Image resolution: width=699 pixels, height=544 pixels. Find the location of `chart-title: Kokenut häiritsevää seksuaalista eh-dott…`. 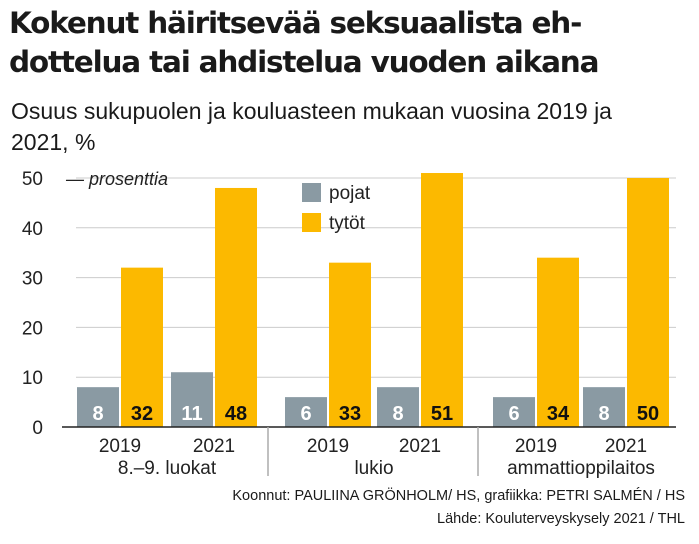

chart-title: Kokenut häiritsevää seksuaalista eh-dott… is located at coordinates (304, 42).